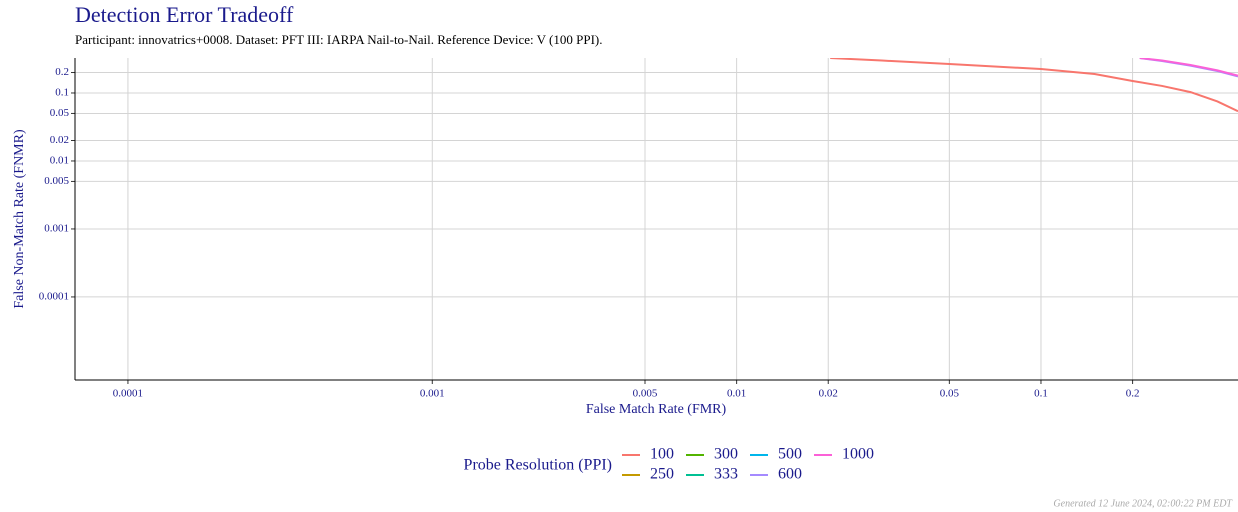 The width and height of the screenshot is (1238, 512). Describe the element at coordinates (19, 219) in the screenshot. I see `y-axis-label: False Non-Match Rate (FNMR)` at that location.